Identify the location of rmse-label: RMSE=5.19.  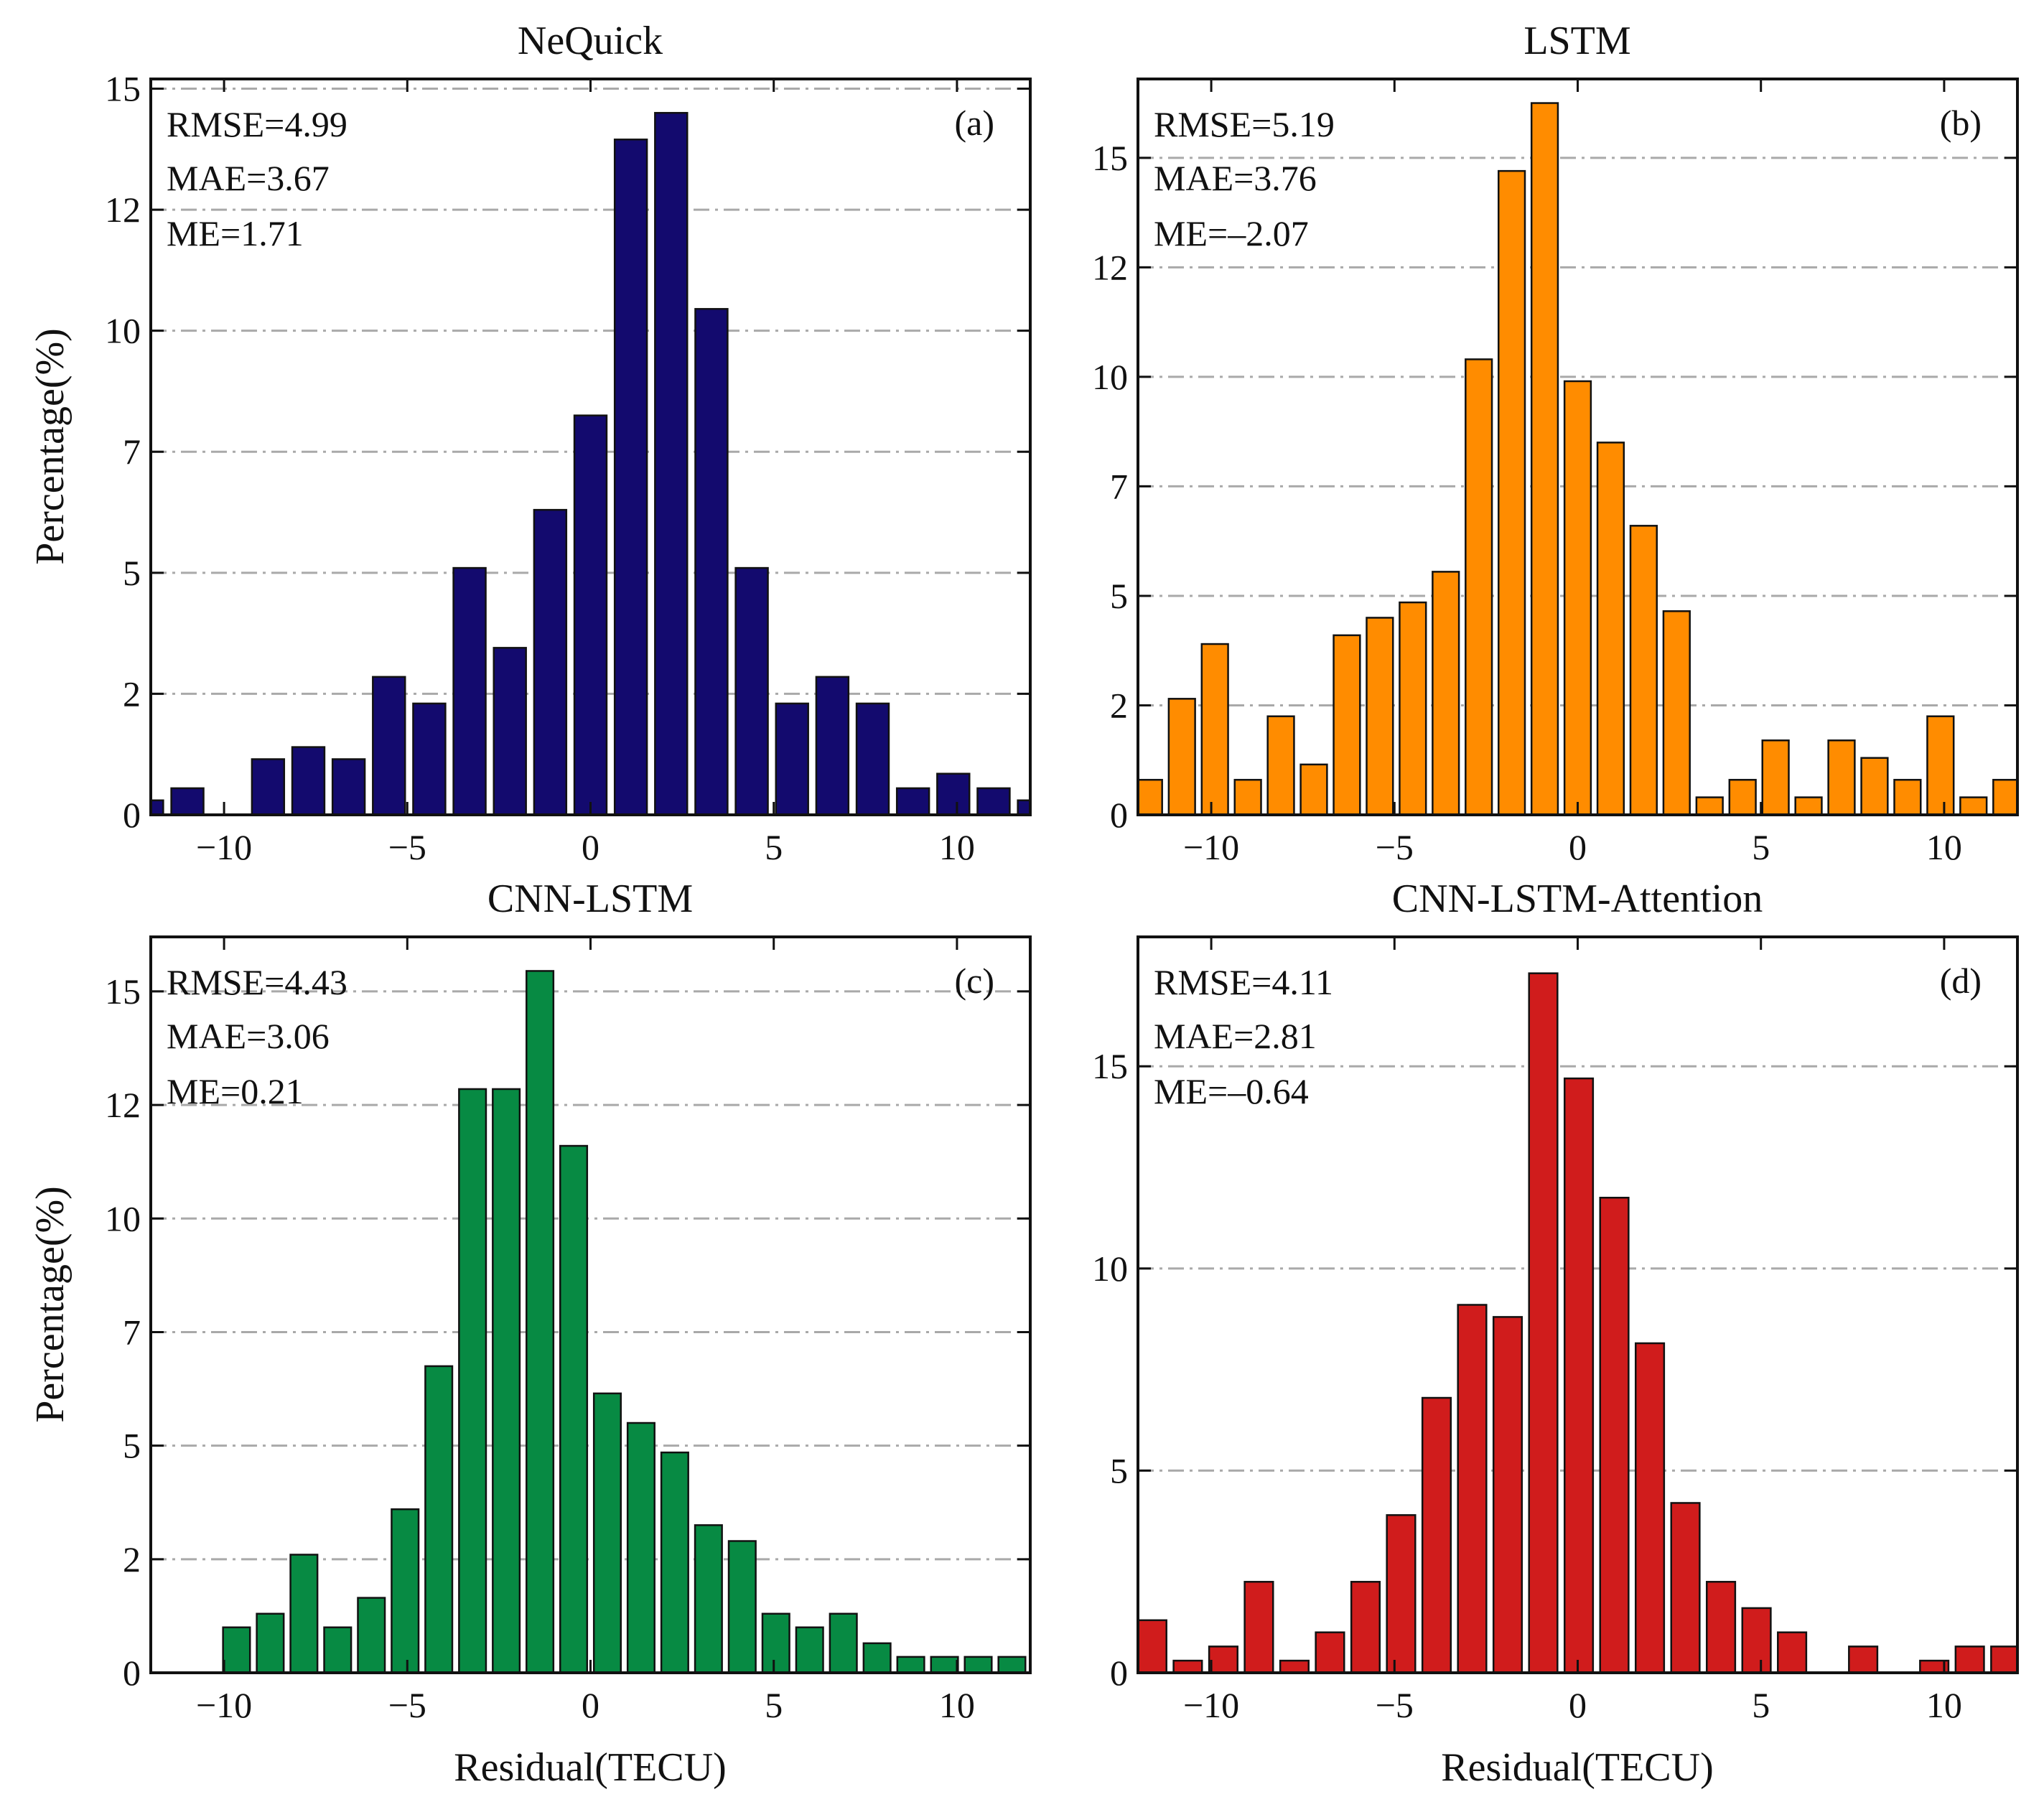
(1244, 124).